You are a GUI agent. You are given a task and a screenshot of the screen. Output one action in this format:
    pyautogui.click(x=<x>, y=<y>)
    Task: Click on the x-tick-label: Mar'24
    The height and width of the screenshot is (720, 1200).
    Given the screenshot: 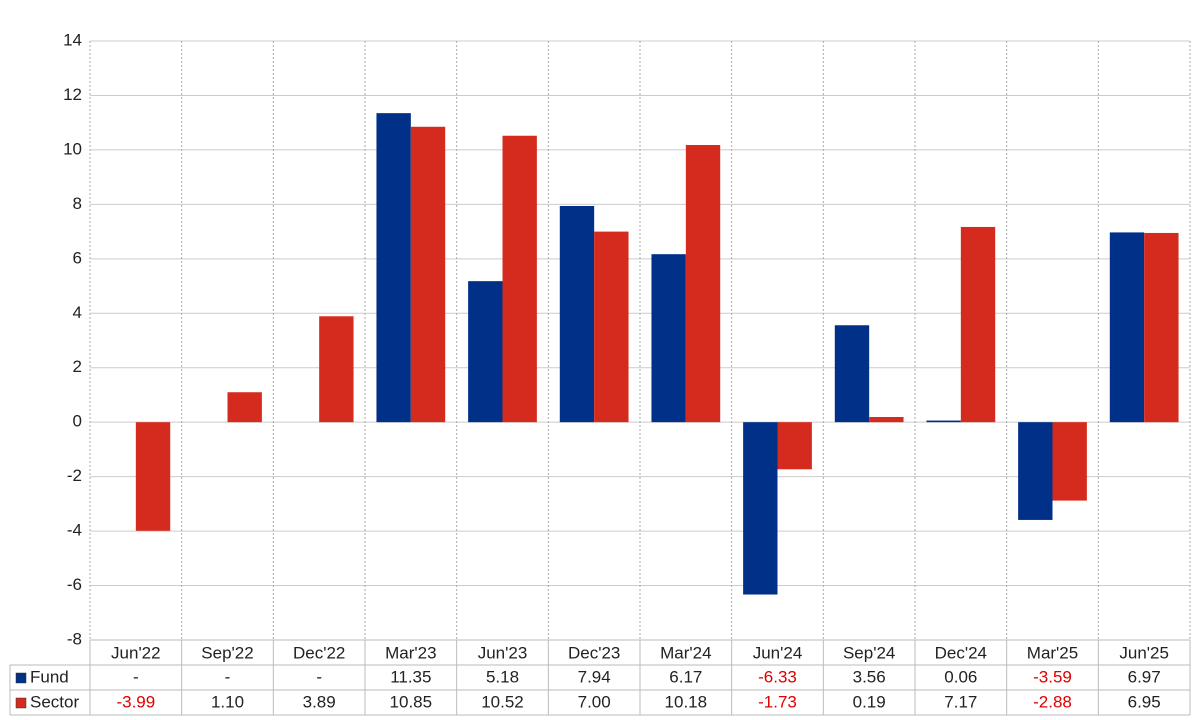 What is the action you would take?
    pyautogui.click(x=685, y=652)
    